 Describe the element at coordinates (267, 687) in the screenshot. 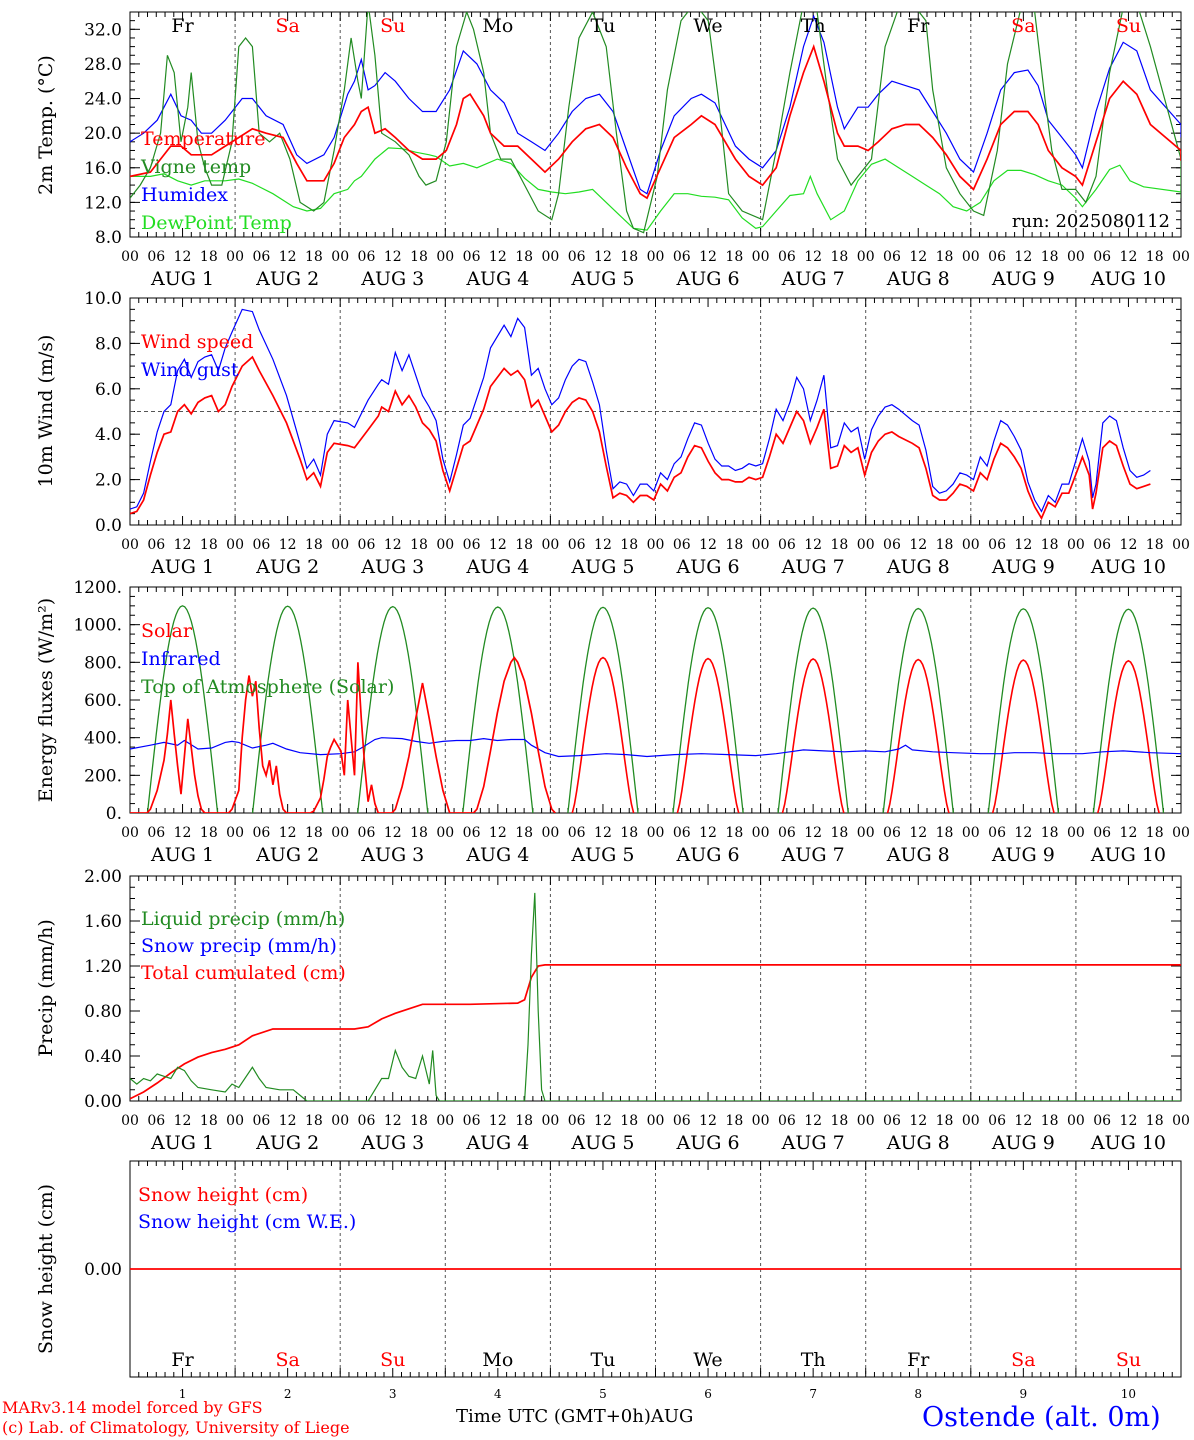

I see `legend-entry: Top of Atmosphere (Solar)` at that location.